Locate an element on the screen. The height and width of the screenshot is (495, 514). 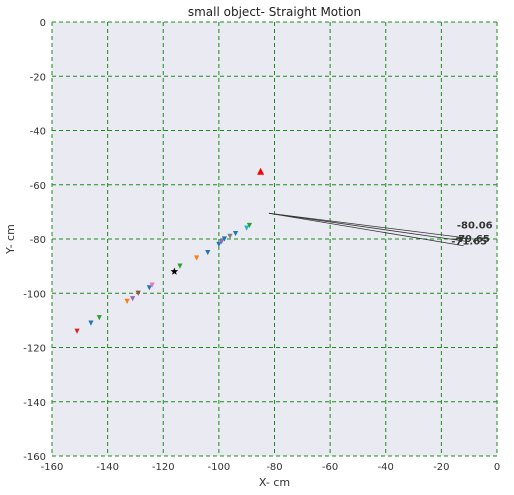
annotation-label: -80.06 is located at coordinates (475, 225).